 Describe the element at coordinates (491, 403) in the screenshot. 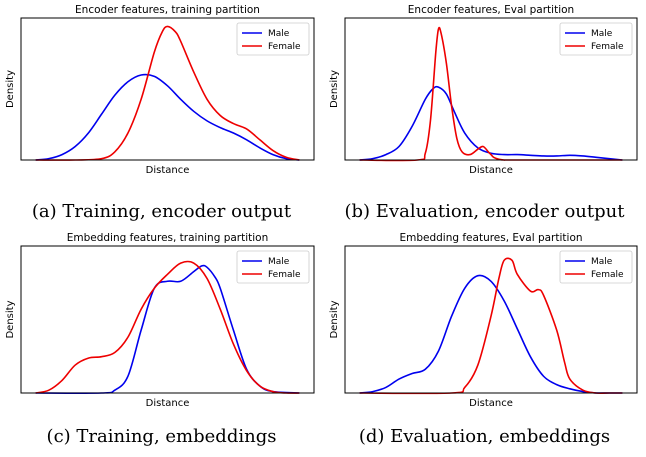

I see `x-axis-label-d: Distance` at that location.